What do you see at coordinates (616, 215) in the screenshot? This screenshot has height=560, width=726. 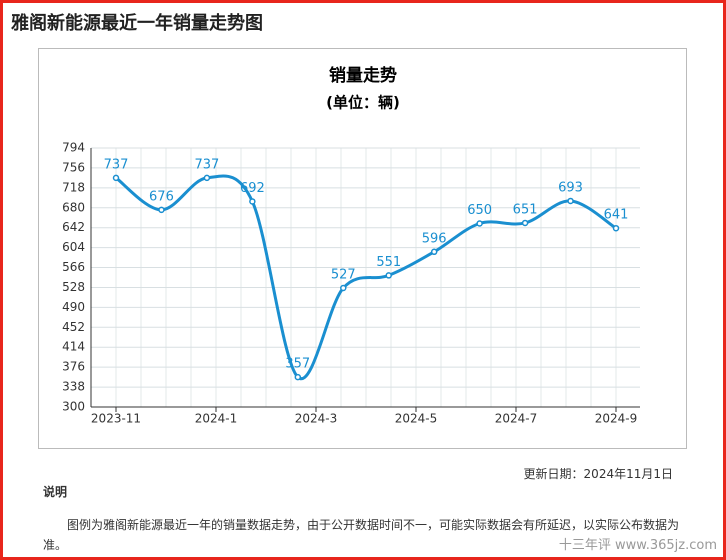 I see `data-label: 641` at bounding box center [616, 215].